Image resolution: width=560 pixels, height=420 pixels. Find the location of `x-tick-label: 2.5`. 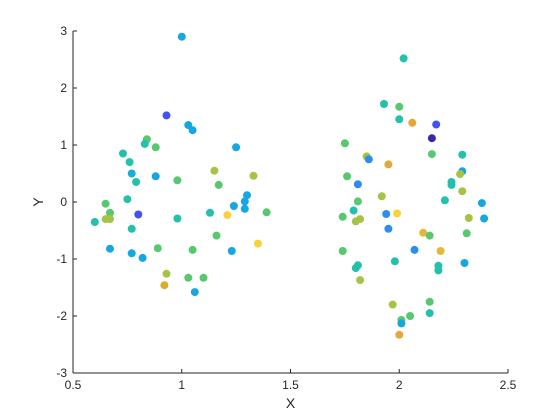

x-tick-label: 2.5 is located at coordinates (508, 385).